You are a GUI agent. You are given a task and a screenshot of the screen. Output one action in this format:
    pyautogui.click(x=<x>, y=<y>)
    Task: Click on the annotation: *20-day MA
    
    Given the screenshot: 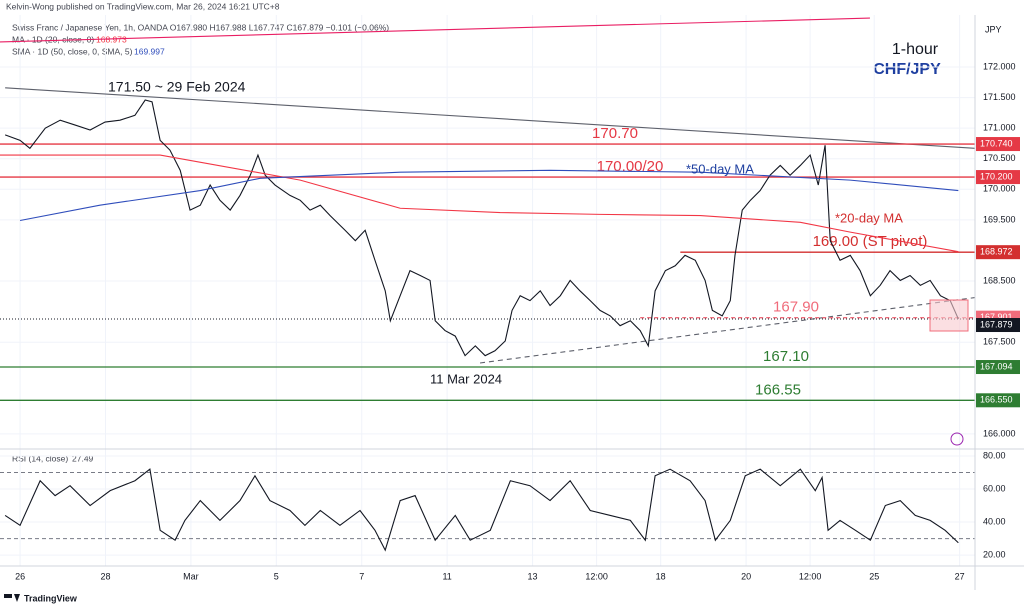 What is the action you would take?
    pyautogui.click(x=869, y=217)
    